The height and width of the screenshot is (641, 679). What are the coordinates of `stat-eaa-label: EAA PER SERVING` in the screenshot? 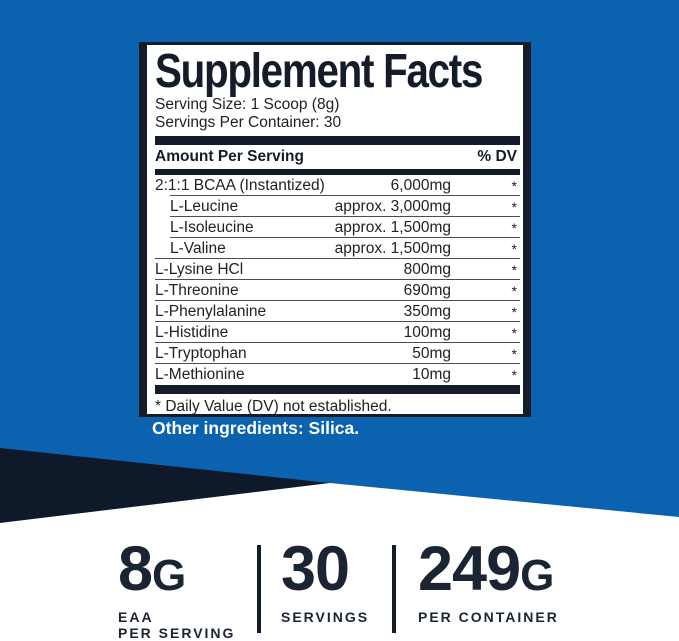 It's located at (176, 625).